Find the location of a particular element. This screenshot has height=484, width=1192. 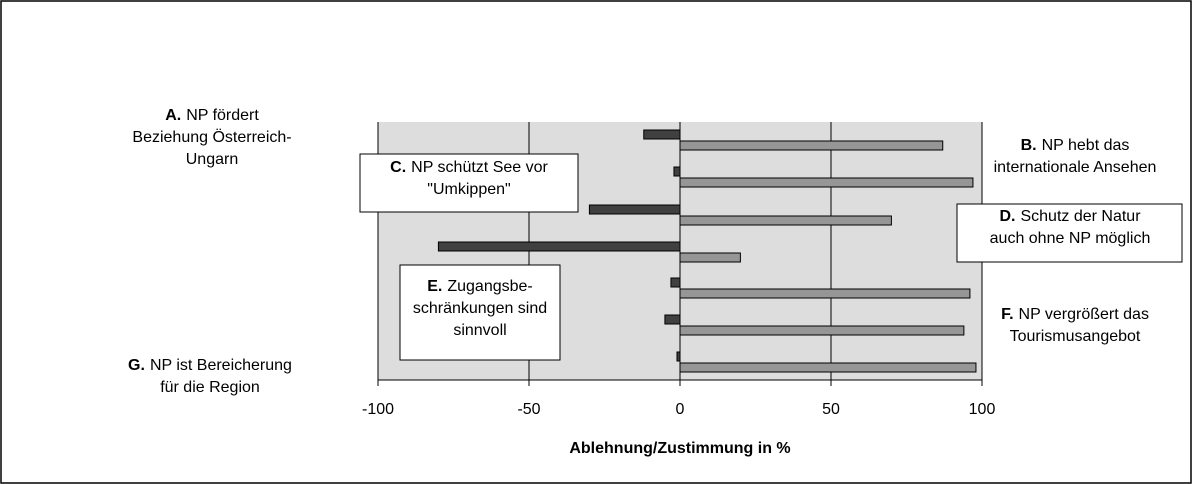

annotation-line: F. NP vergrößert das is located at coordinates (1075, 314).